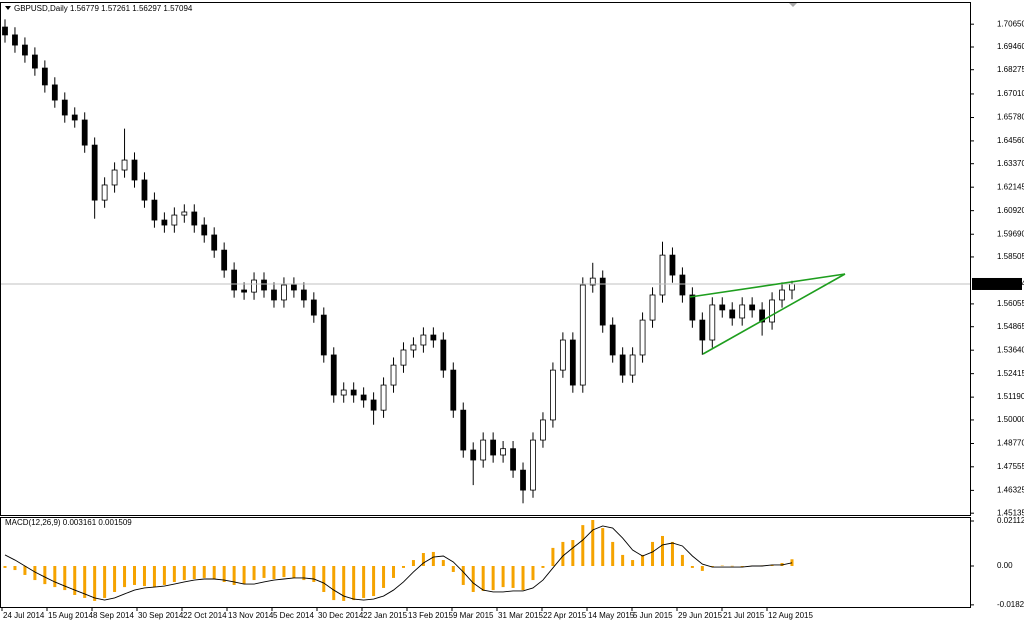 The height and width of the screenshot is (623, 1024). What do you see at coordinates (70, 615) in the screenshot?
I see `x-tick-label: 15 Aug 2014` at bounding box center [70, 615].